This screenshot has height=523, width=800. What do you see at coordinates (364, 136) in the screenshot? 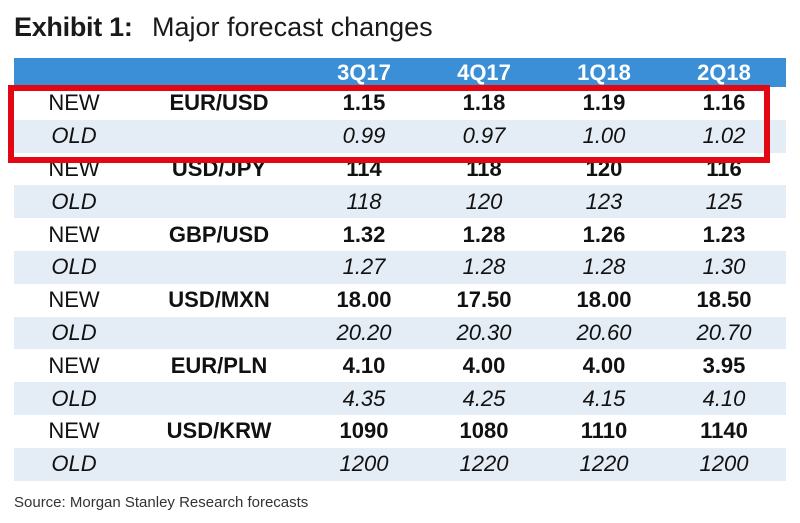
I see `forecast-value: 0.99` at bounding box center [364, 136].